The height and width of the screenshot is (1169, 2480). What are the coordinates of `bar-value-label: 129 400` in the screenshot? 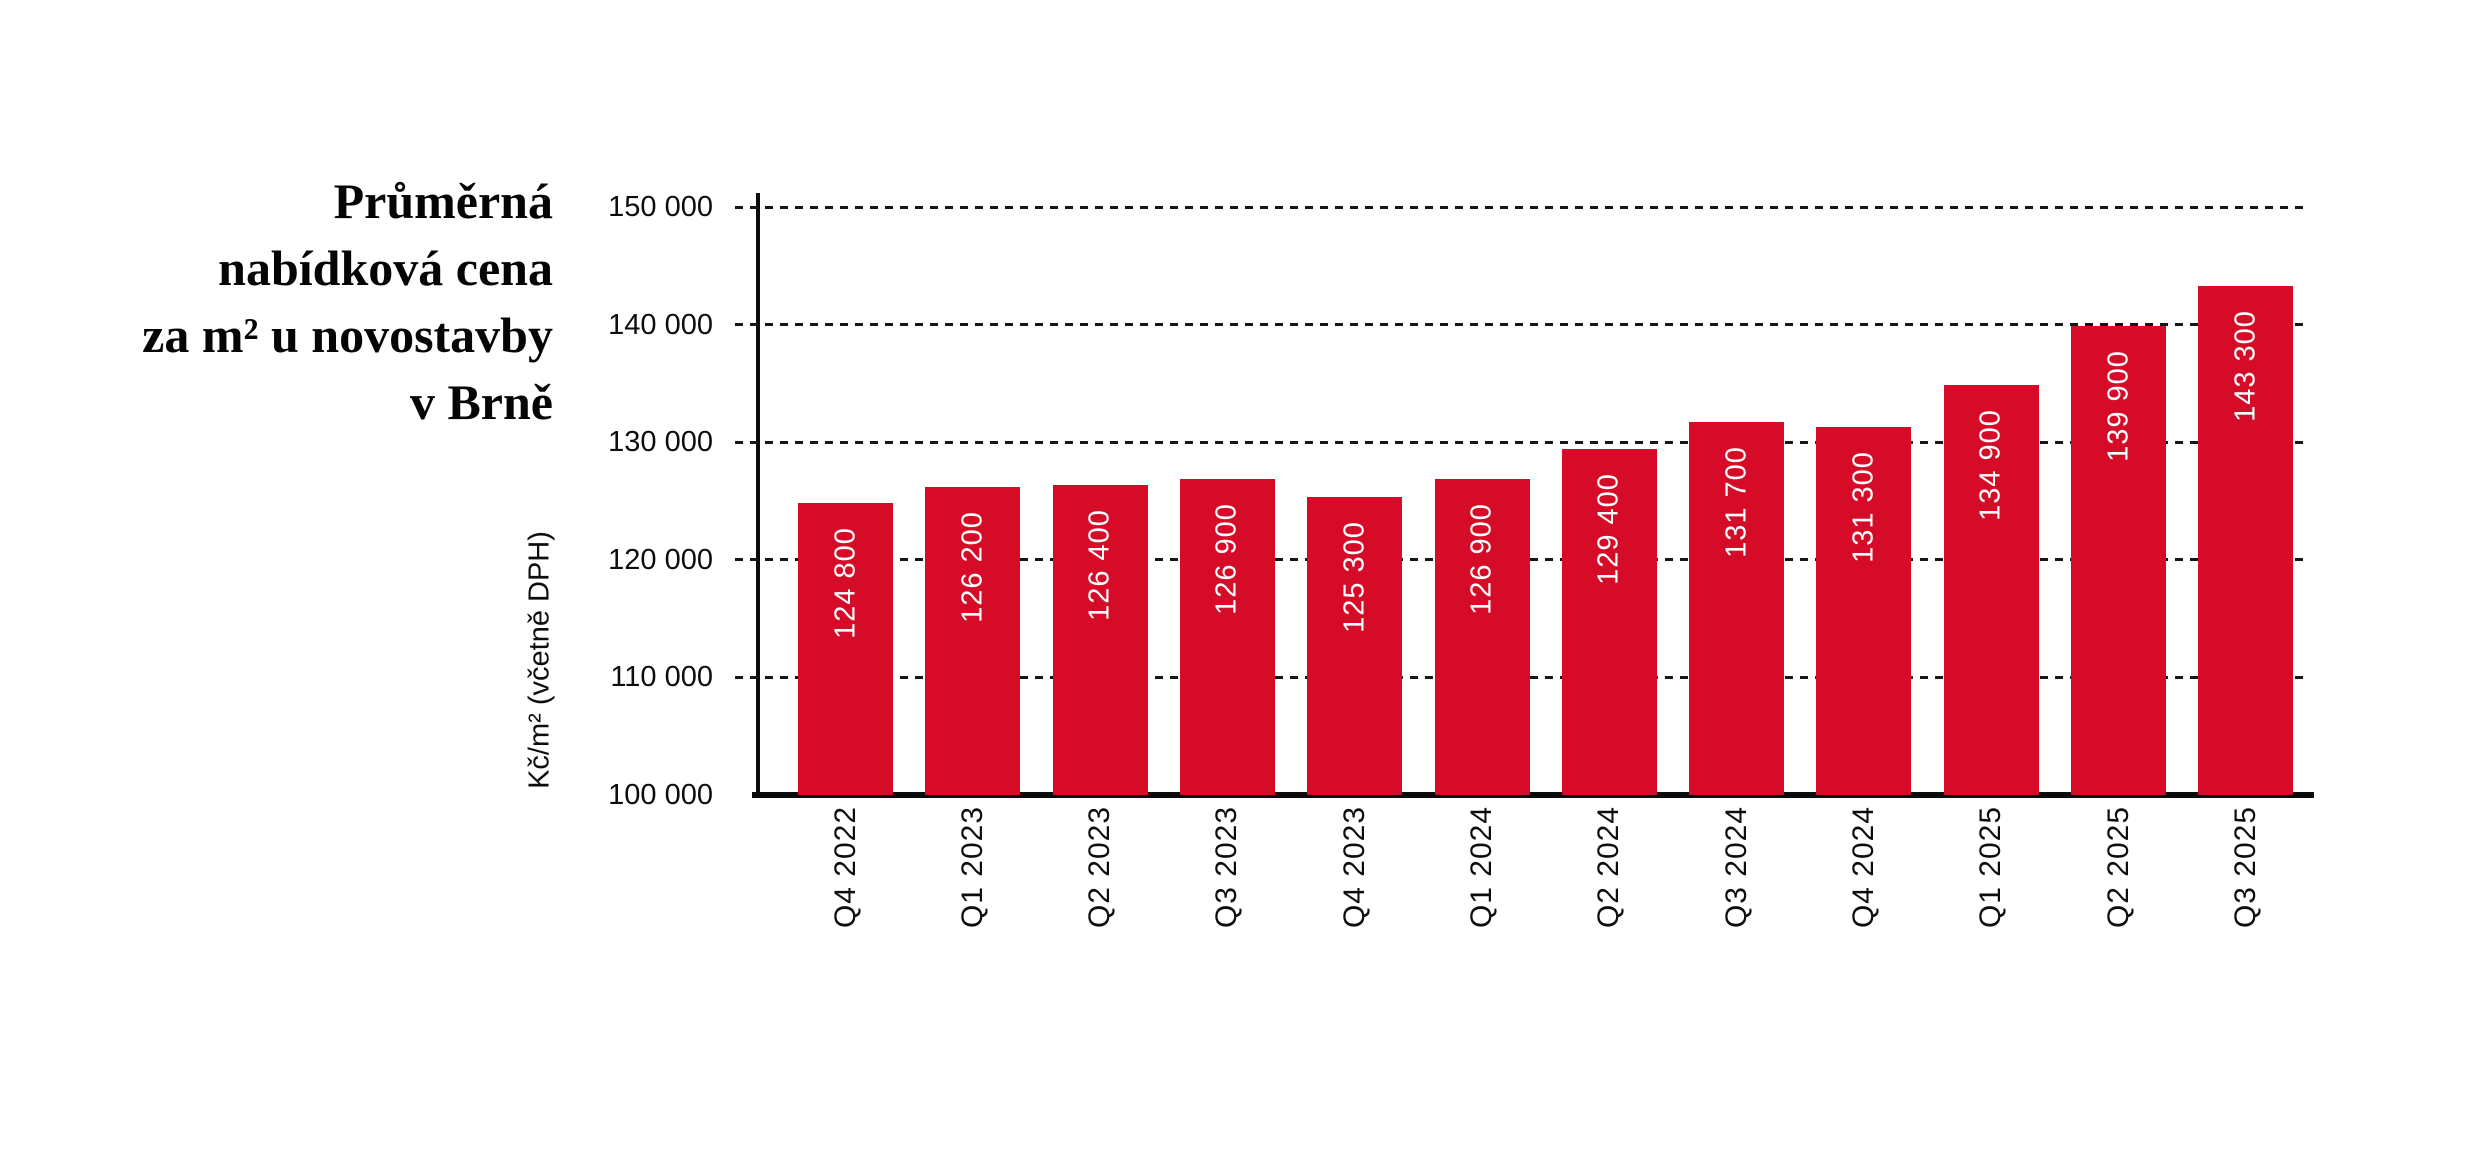 It's located at (1608, 529).